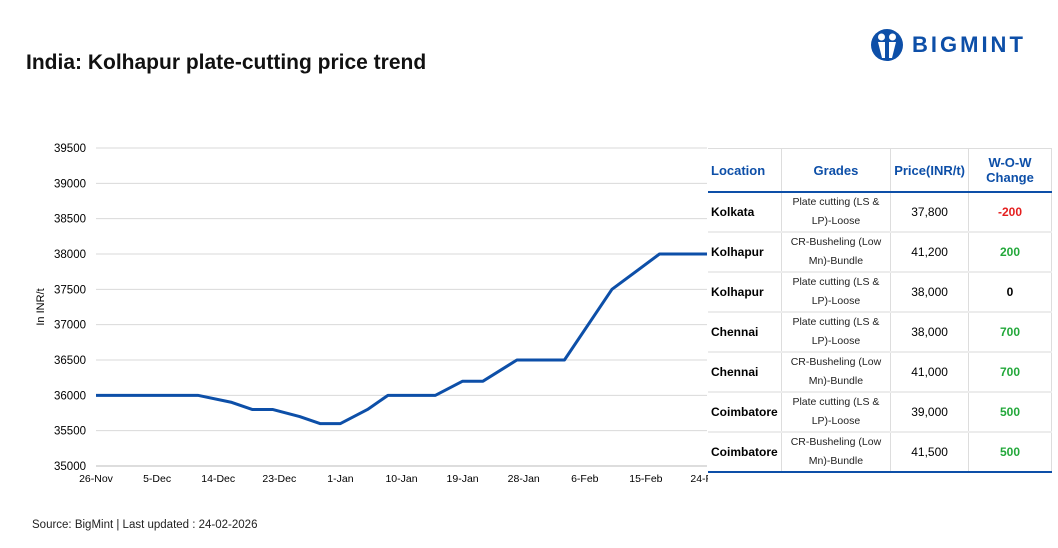  What do you see at coordinates (279, 479) in the screenshot?
I see `x-tick-label: 23-Dec` at bounding box center [279, 479].